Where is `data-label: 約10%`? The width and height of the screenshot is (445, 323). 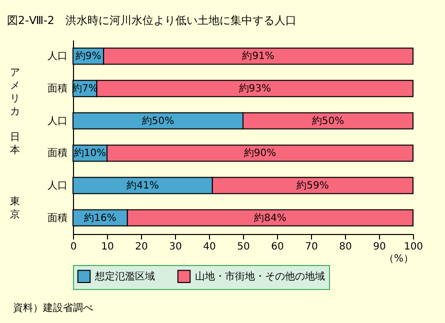 data-label: 約10% is located at coordinates (90, 154).